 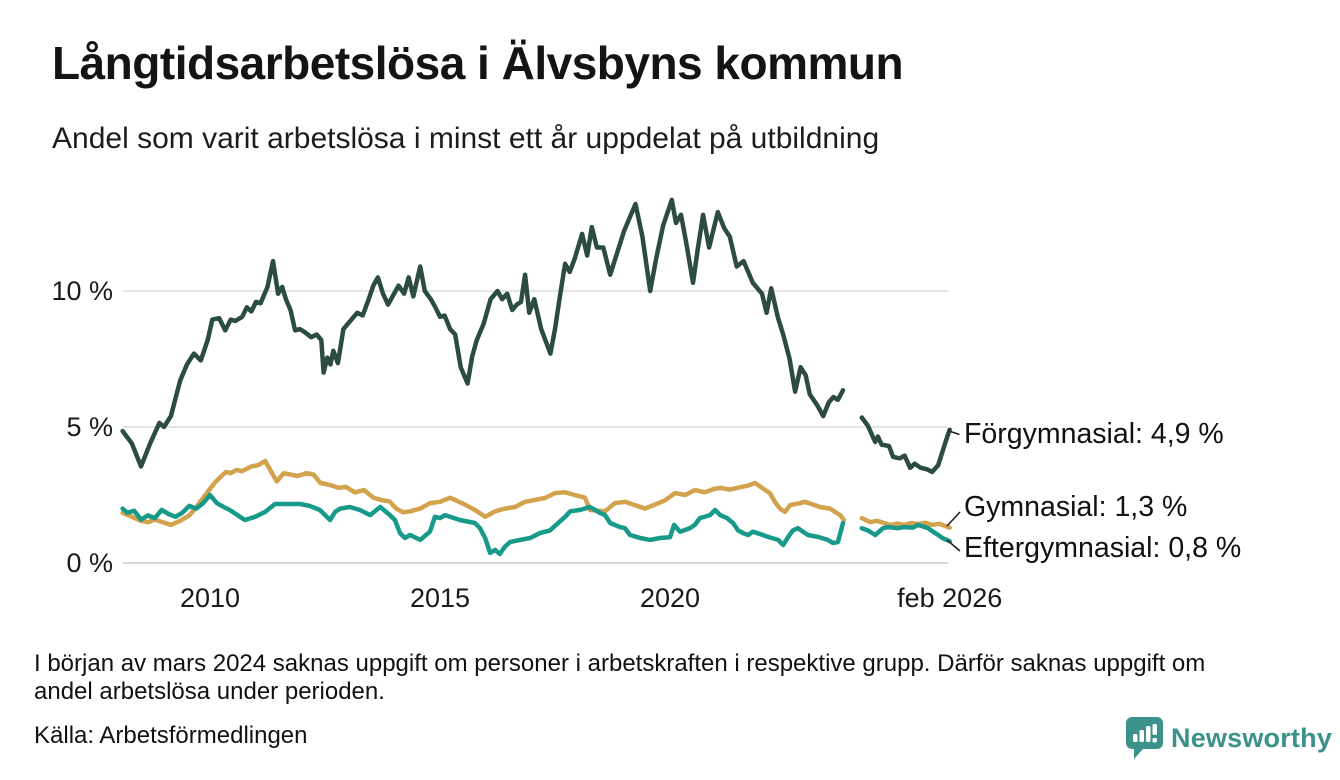 I want to click on source-note: Källa: Arbetsförmedlingen, so click(x=171, y=735).